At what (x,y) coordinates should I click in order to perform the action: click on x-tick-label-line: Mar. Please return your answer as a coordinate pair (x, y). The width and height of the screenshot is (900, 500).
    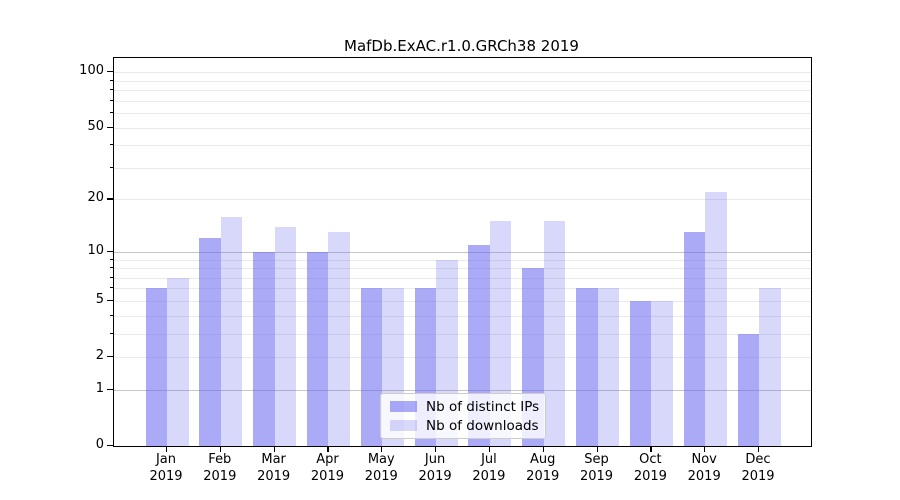
    Looking at the image, I should click on (273, 459).